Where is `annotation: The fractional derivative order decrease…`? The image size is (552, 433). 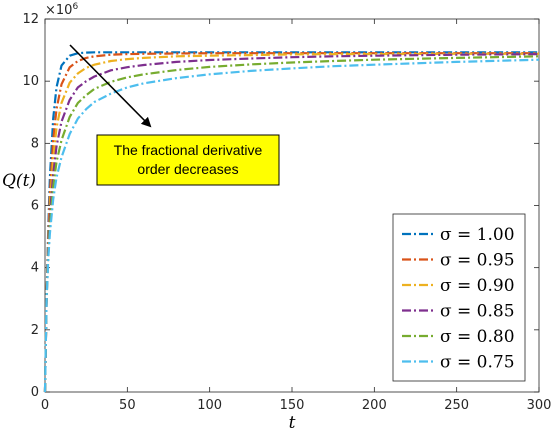 annotation: The fractional derivative order decrease… is located at coordinates (188, 160).